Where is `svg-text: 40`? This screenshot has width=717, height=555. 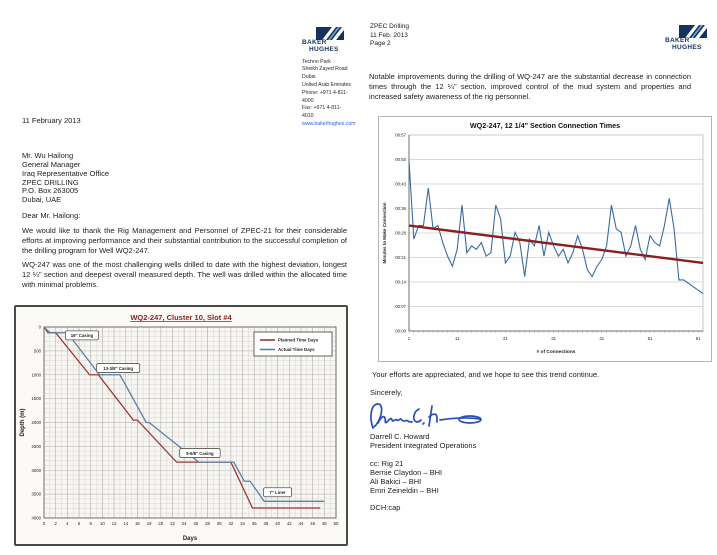 svg-text: 40 is located at coordinates (277, 523).